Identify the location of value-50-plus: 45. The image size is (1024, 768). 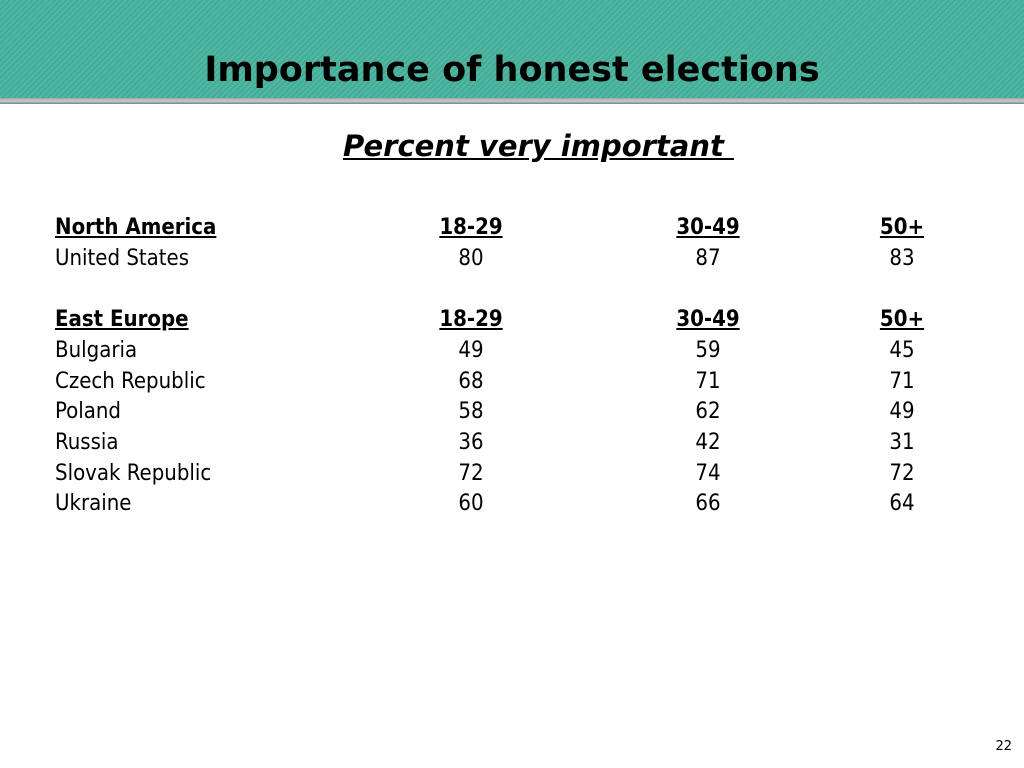
(902, 350).